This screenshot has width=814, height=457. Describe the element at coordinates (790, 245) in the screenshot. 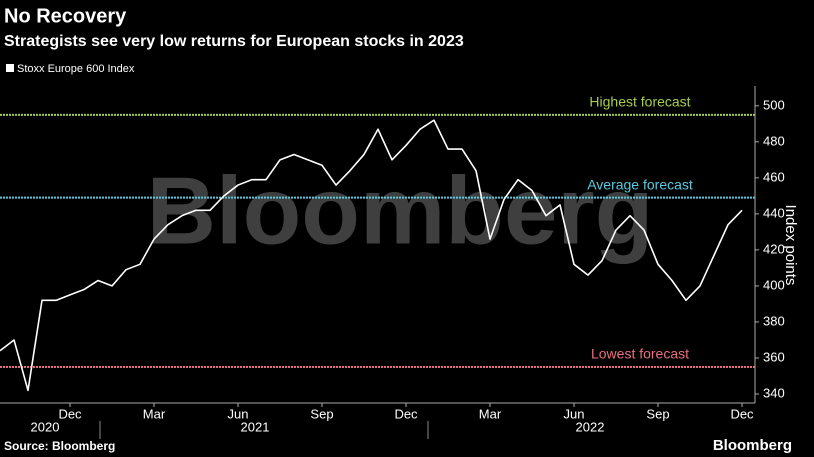

I see `y-axis-title: Index points` at that location.